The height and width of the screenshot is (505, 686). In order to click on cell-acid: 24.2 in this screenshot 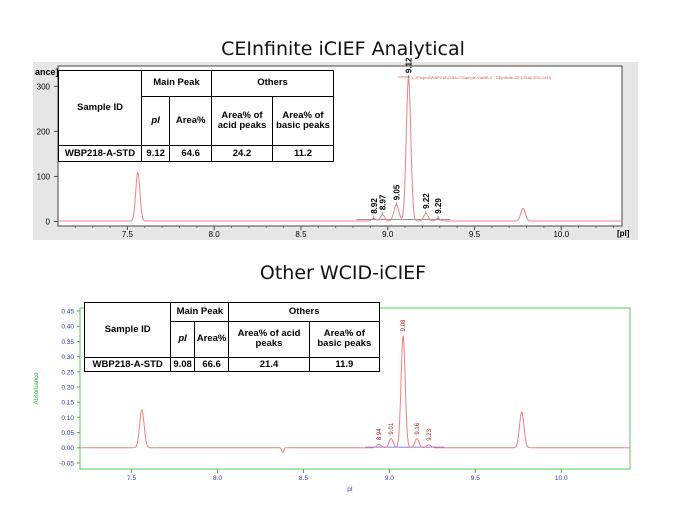, I will do `click(242, 153)`.